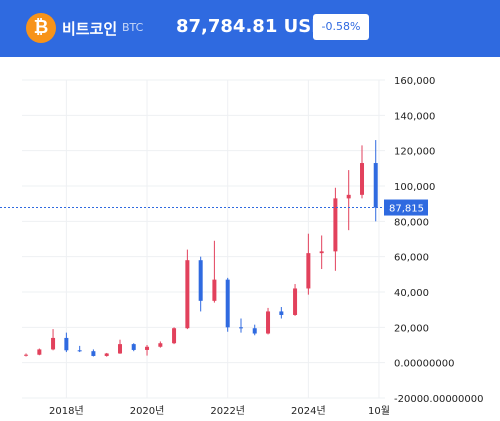  I want to click on y-tick-label: 60,000, so click(411, 258).